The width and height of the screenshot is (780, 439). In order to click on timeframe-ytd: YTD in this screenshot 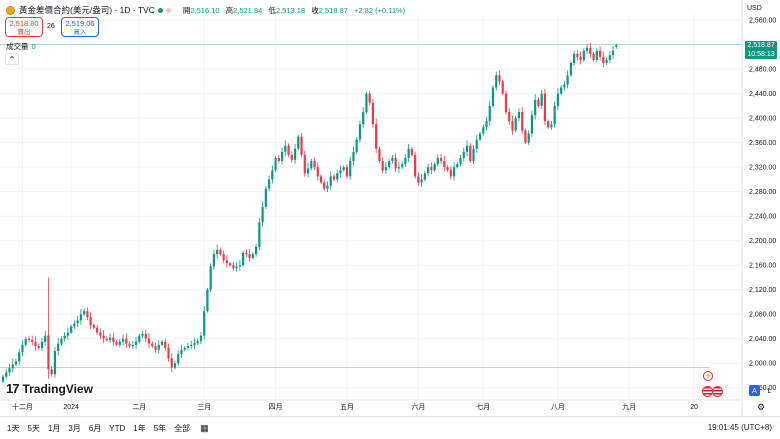, I will do `click(117, 428)`.